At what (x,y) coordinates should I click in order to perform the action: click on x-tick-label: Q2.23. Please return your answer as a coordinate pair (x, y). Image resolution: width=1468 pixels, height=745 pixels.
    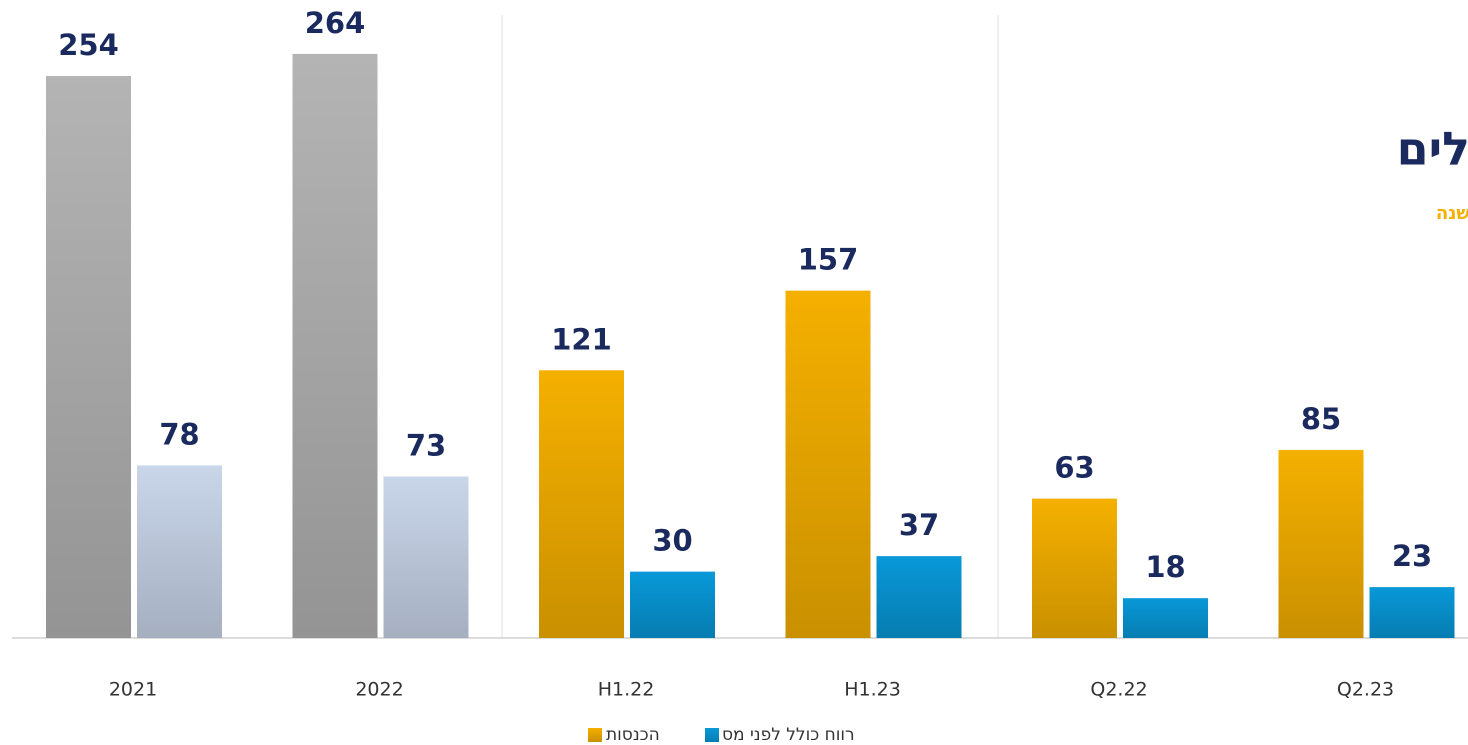
    Looking at the image, I should click on (1365, 690).